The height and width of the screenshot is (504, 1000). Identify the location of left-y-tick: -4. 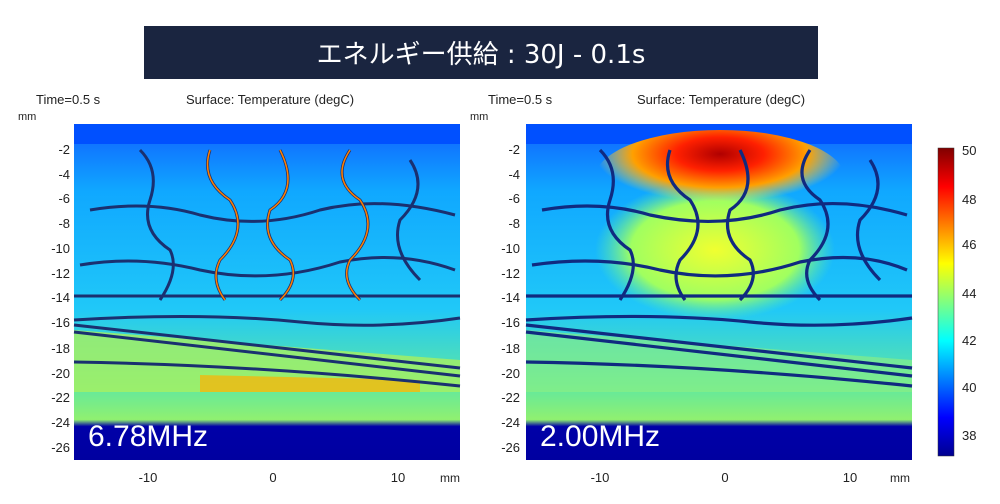
(64, 174).